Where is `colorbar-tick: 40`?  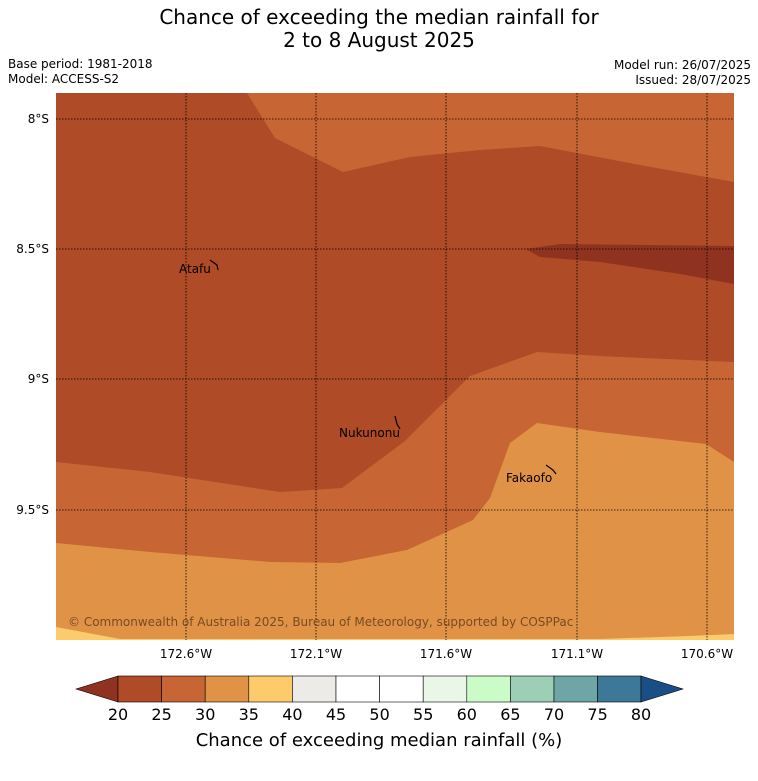
colorbar-tick: 40 is located at coordinates (292, 714).